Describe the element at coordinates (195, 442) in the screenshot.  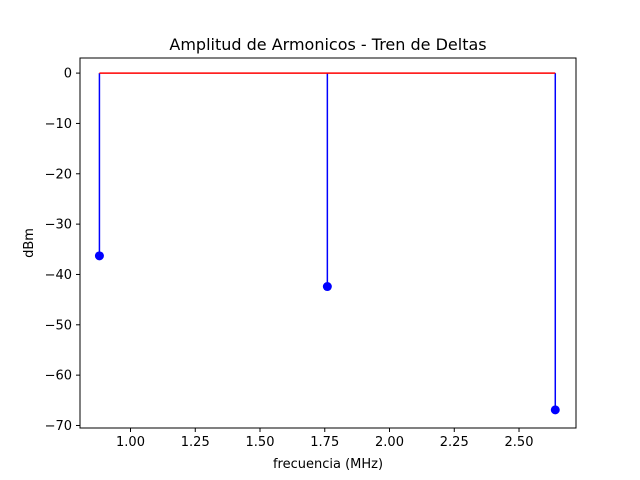
I see `x-tick-label: 1.25` at that location.